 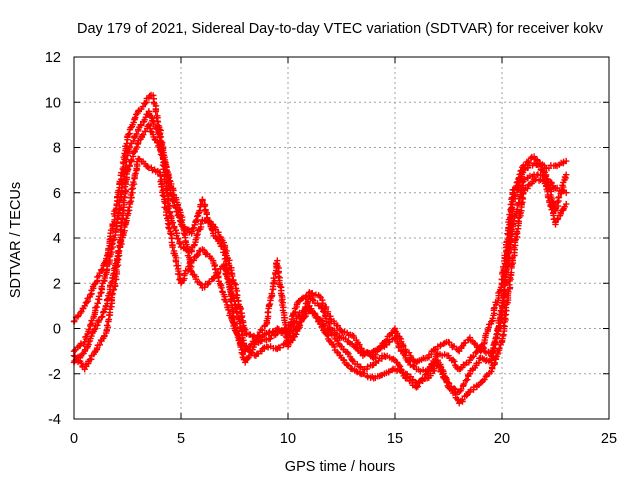 I want to click on x-tick-label: 0, so click(x=74, y=439).